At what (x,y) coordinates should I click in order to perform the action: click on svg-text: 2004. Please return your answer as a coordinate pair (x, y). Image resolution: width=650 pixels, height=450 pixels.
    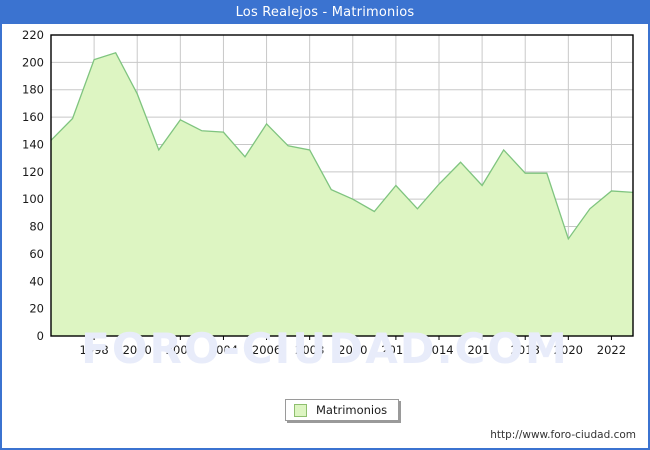
    Looking at the image, I should click on (223, 350).